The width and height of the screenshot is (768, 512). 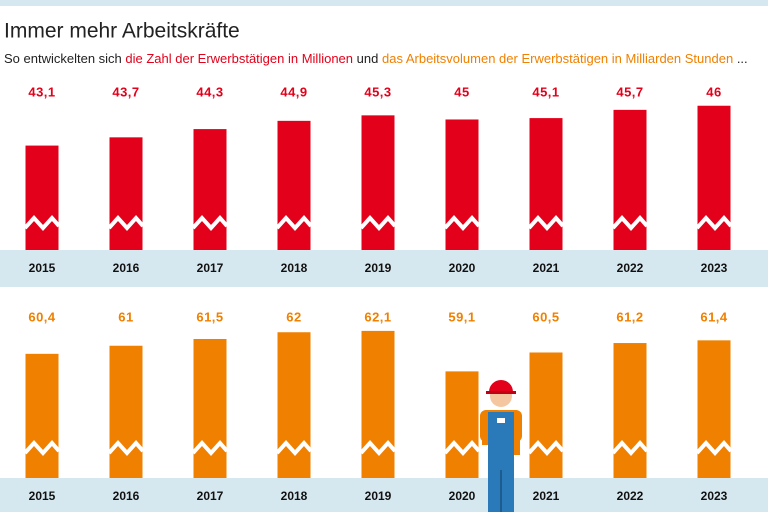 I want to click on value-label: 45,3, so click(x=377, y=91).